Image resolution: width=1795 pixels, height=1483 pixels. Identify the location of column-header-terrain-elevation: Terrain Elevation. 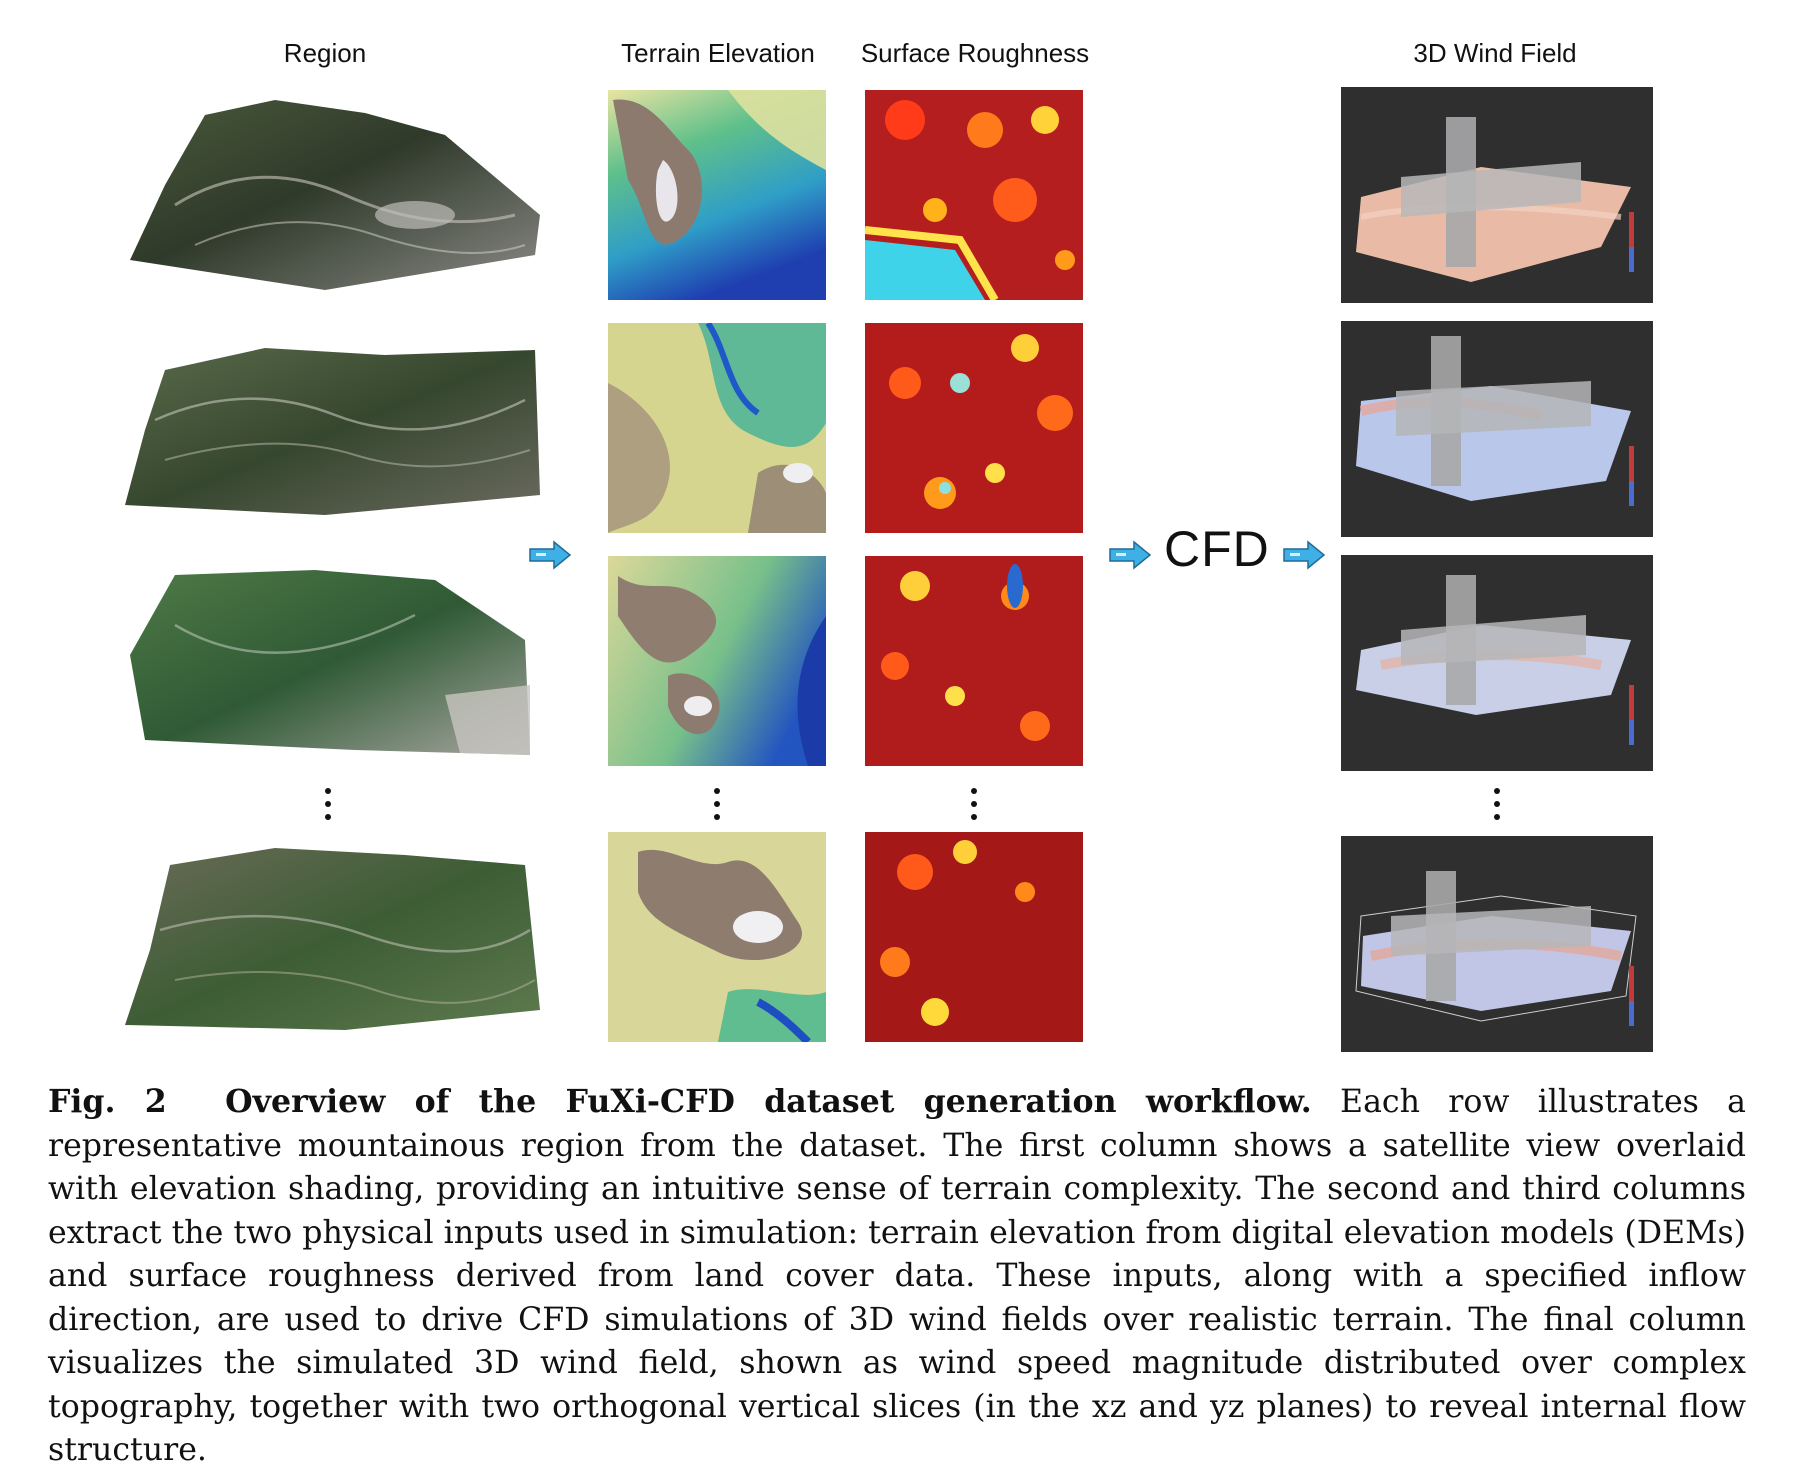
(718, 53).